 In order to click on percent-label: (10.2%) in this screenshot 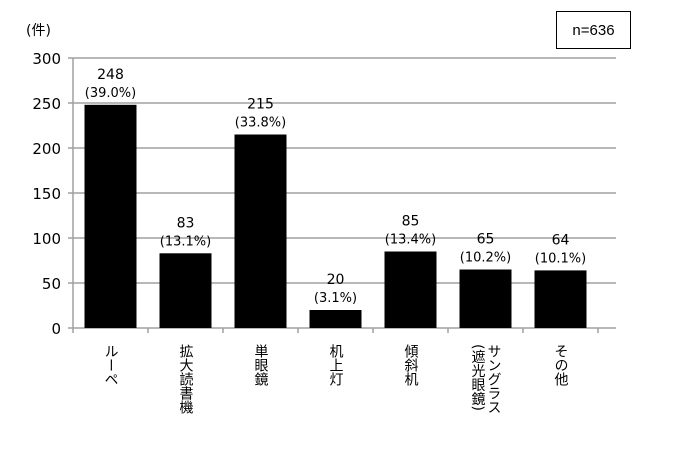, I will do `click(485, 258)`.